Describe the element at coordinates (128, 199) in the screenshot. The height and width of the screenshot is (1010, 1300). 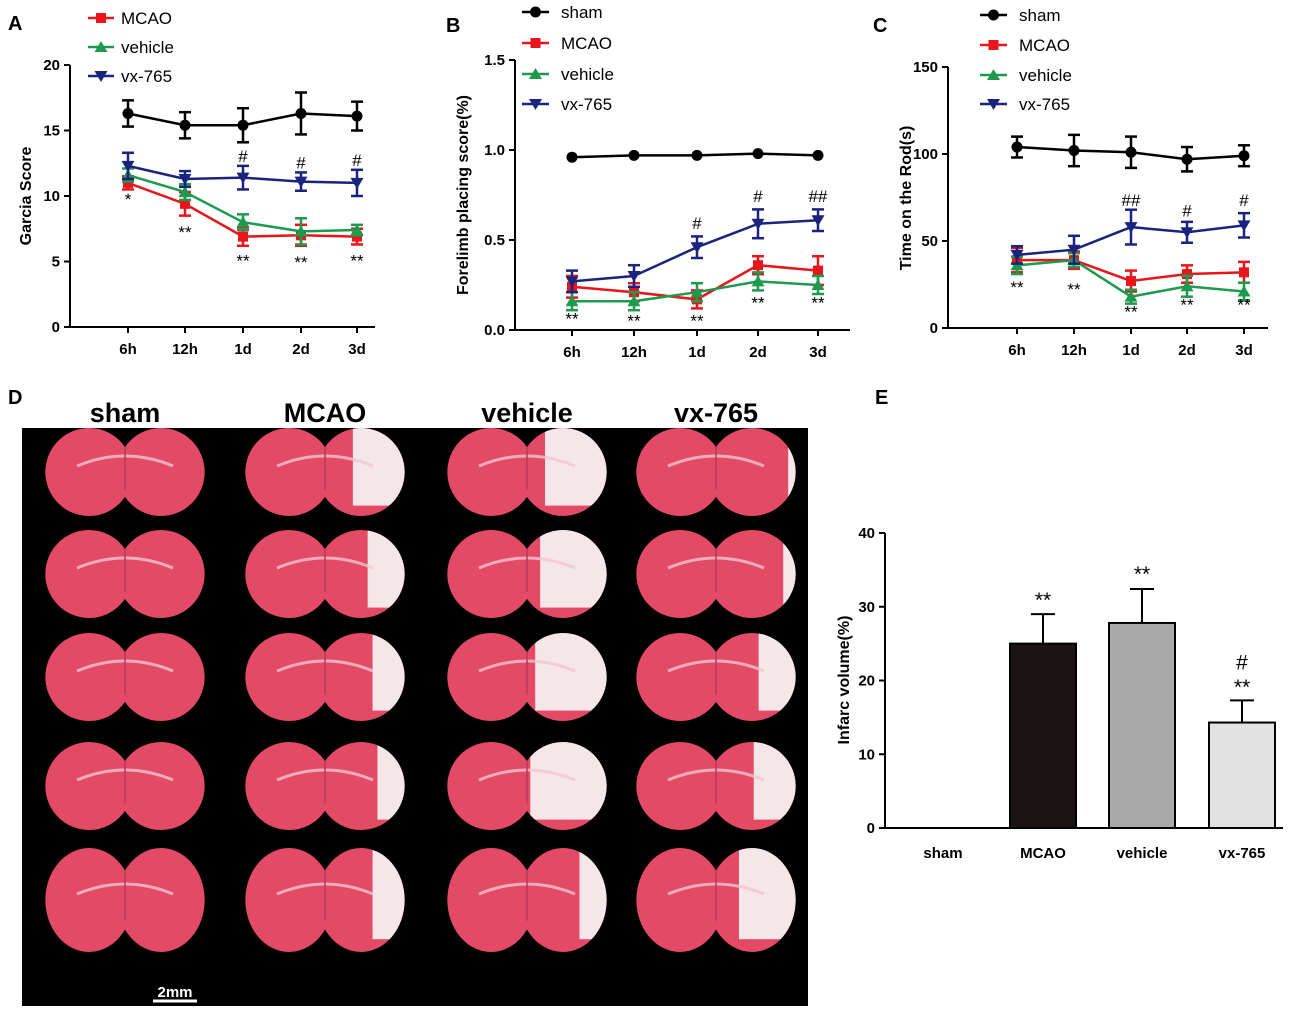
I see `significance-mark: *` at that location.